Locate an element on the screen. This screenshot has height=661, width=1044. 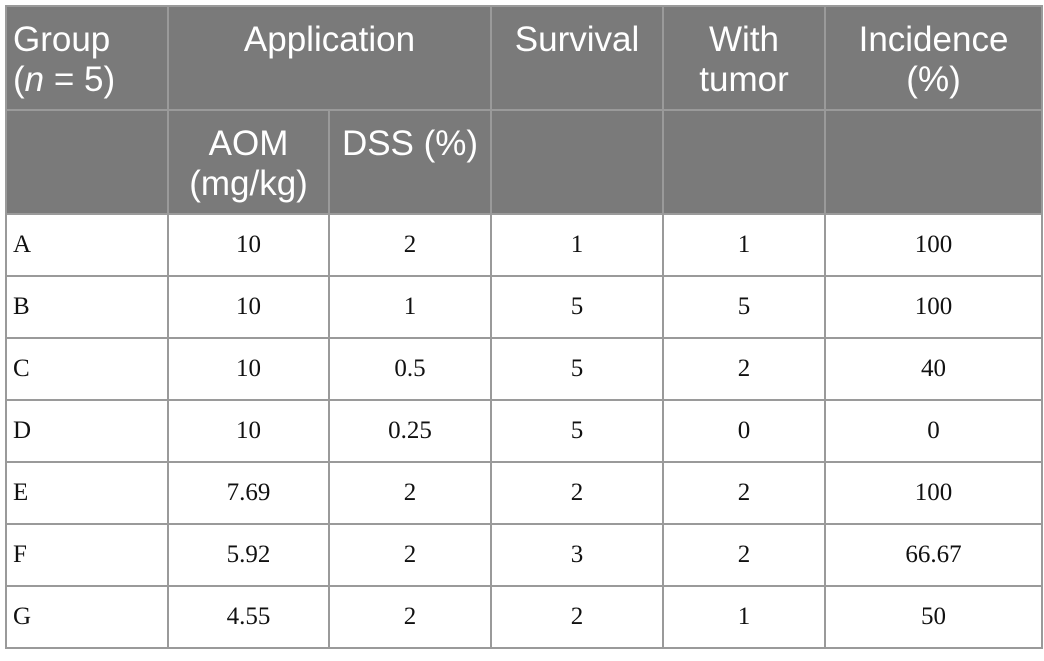
cell-incidence: 50 is located at coordinates (934, 617).